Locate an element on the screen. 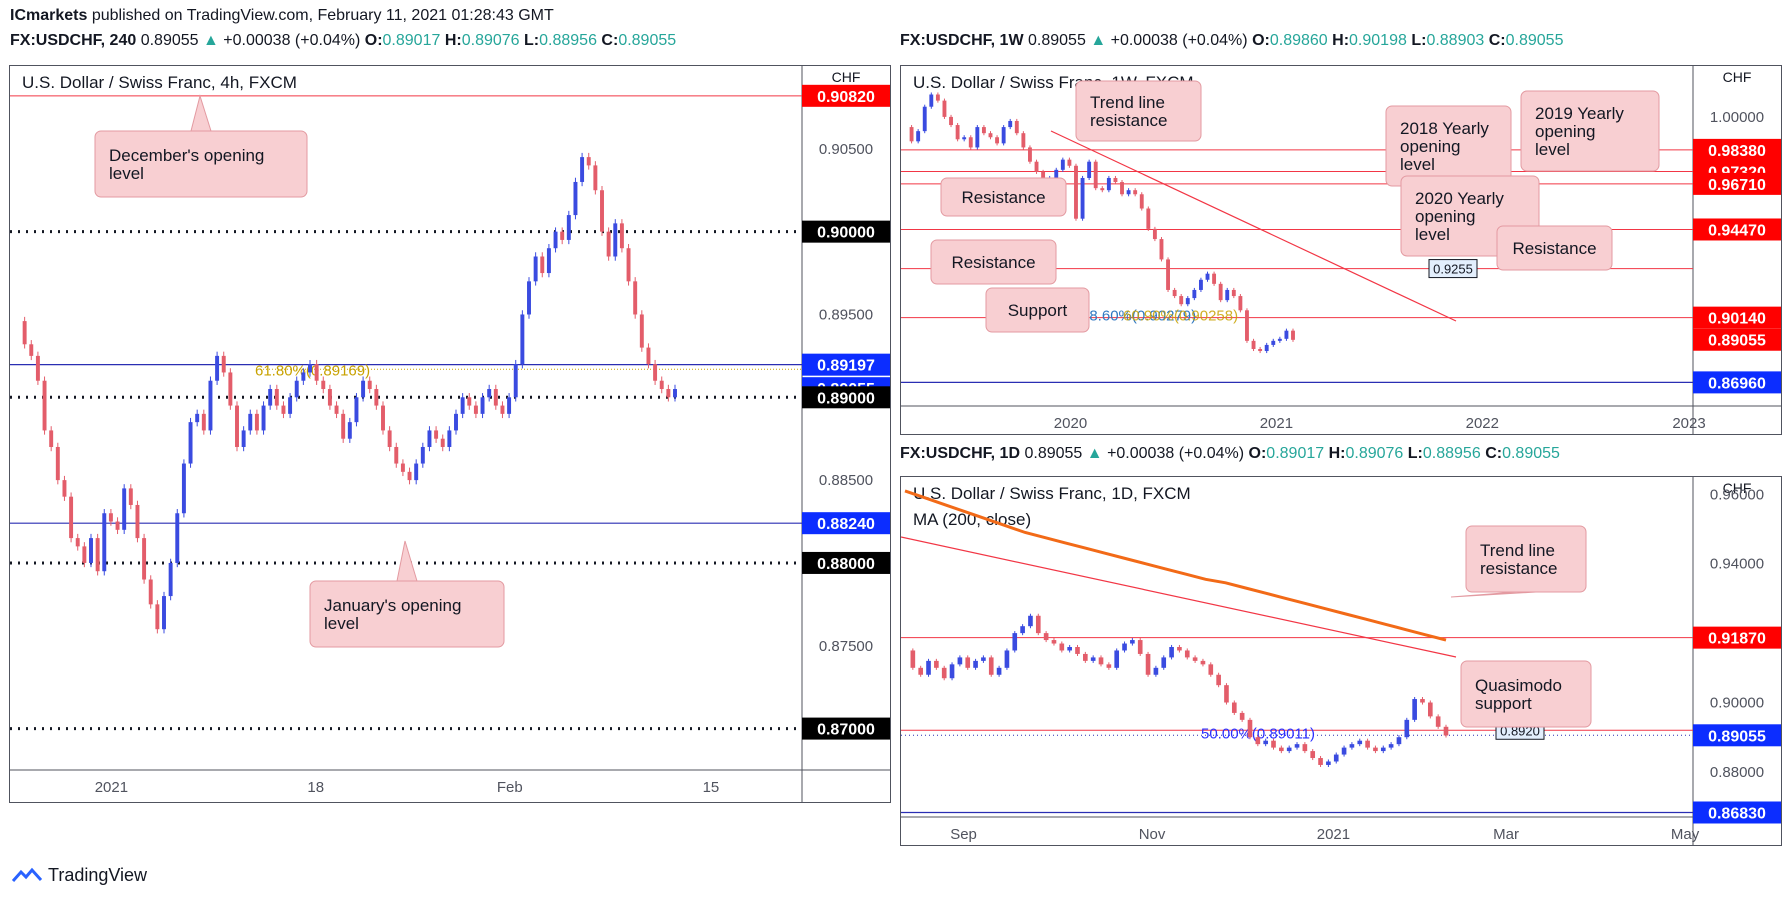 This screenshot has height=900, width=1792. change-value: +0.00038 (+0.04%) is located at coordinates (1176, 453).